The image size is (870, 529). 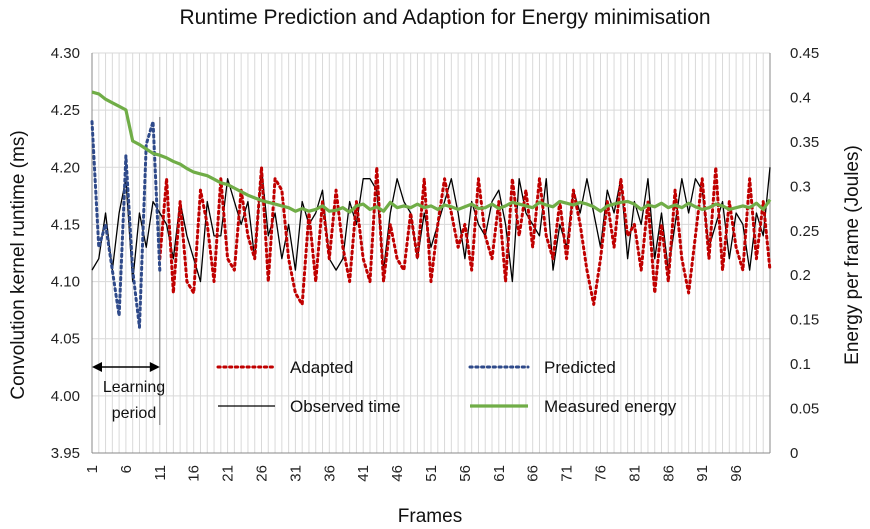 What do you see at coordinates (92, 469) in the screenshot?
I see `x-tick-label: 1` at bounding box center [92, 469].